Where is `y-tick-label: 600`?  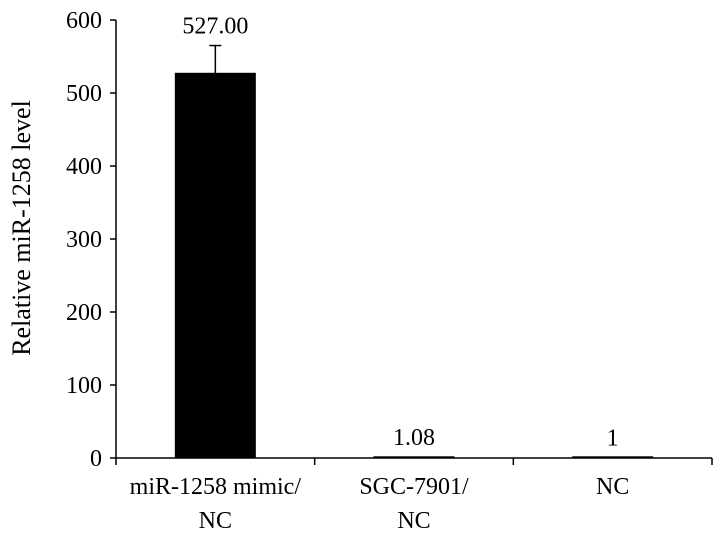
y-tick-label: 600 is located at coordinates (84, 21).